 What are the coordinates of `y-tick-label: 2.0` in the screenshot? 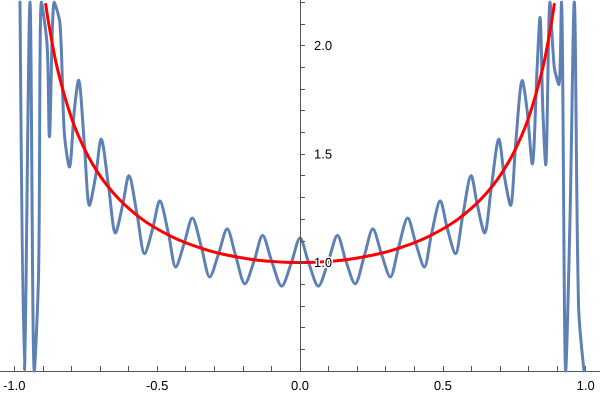 It's located at (323, 46).